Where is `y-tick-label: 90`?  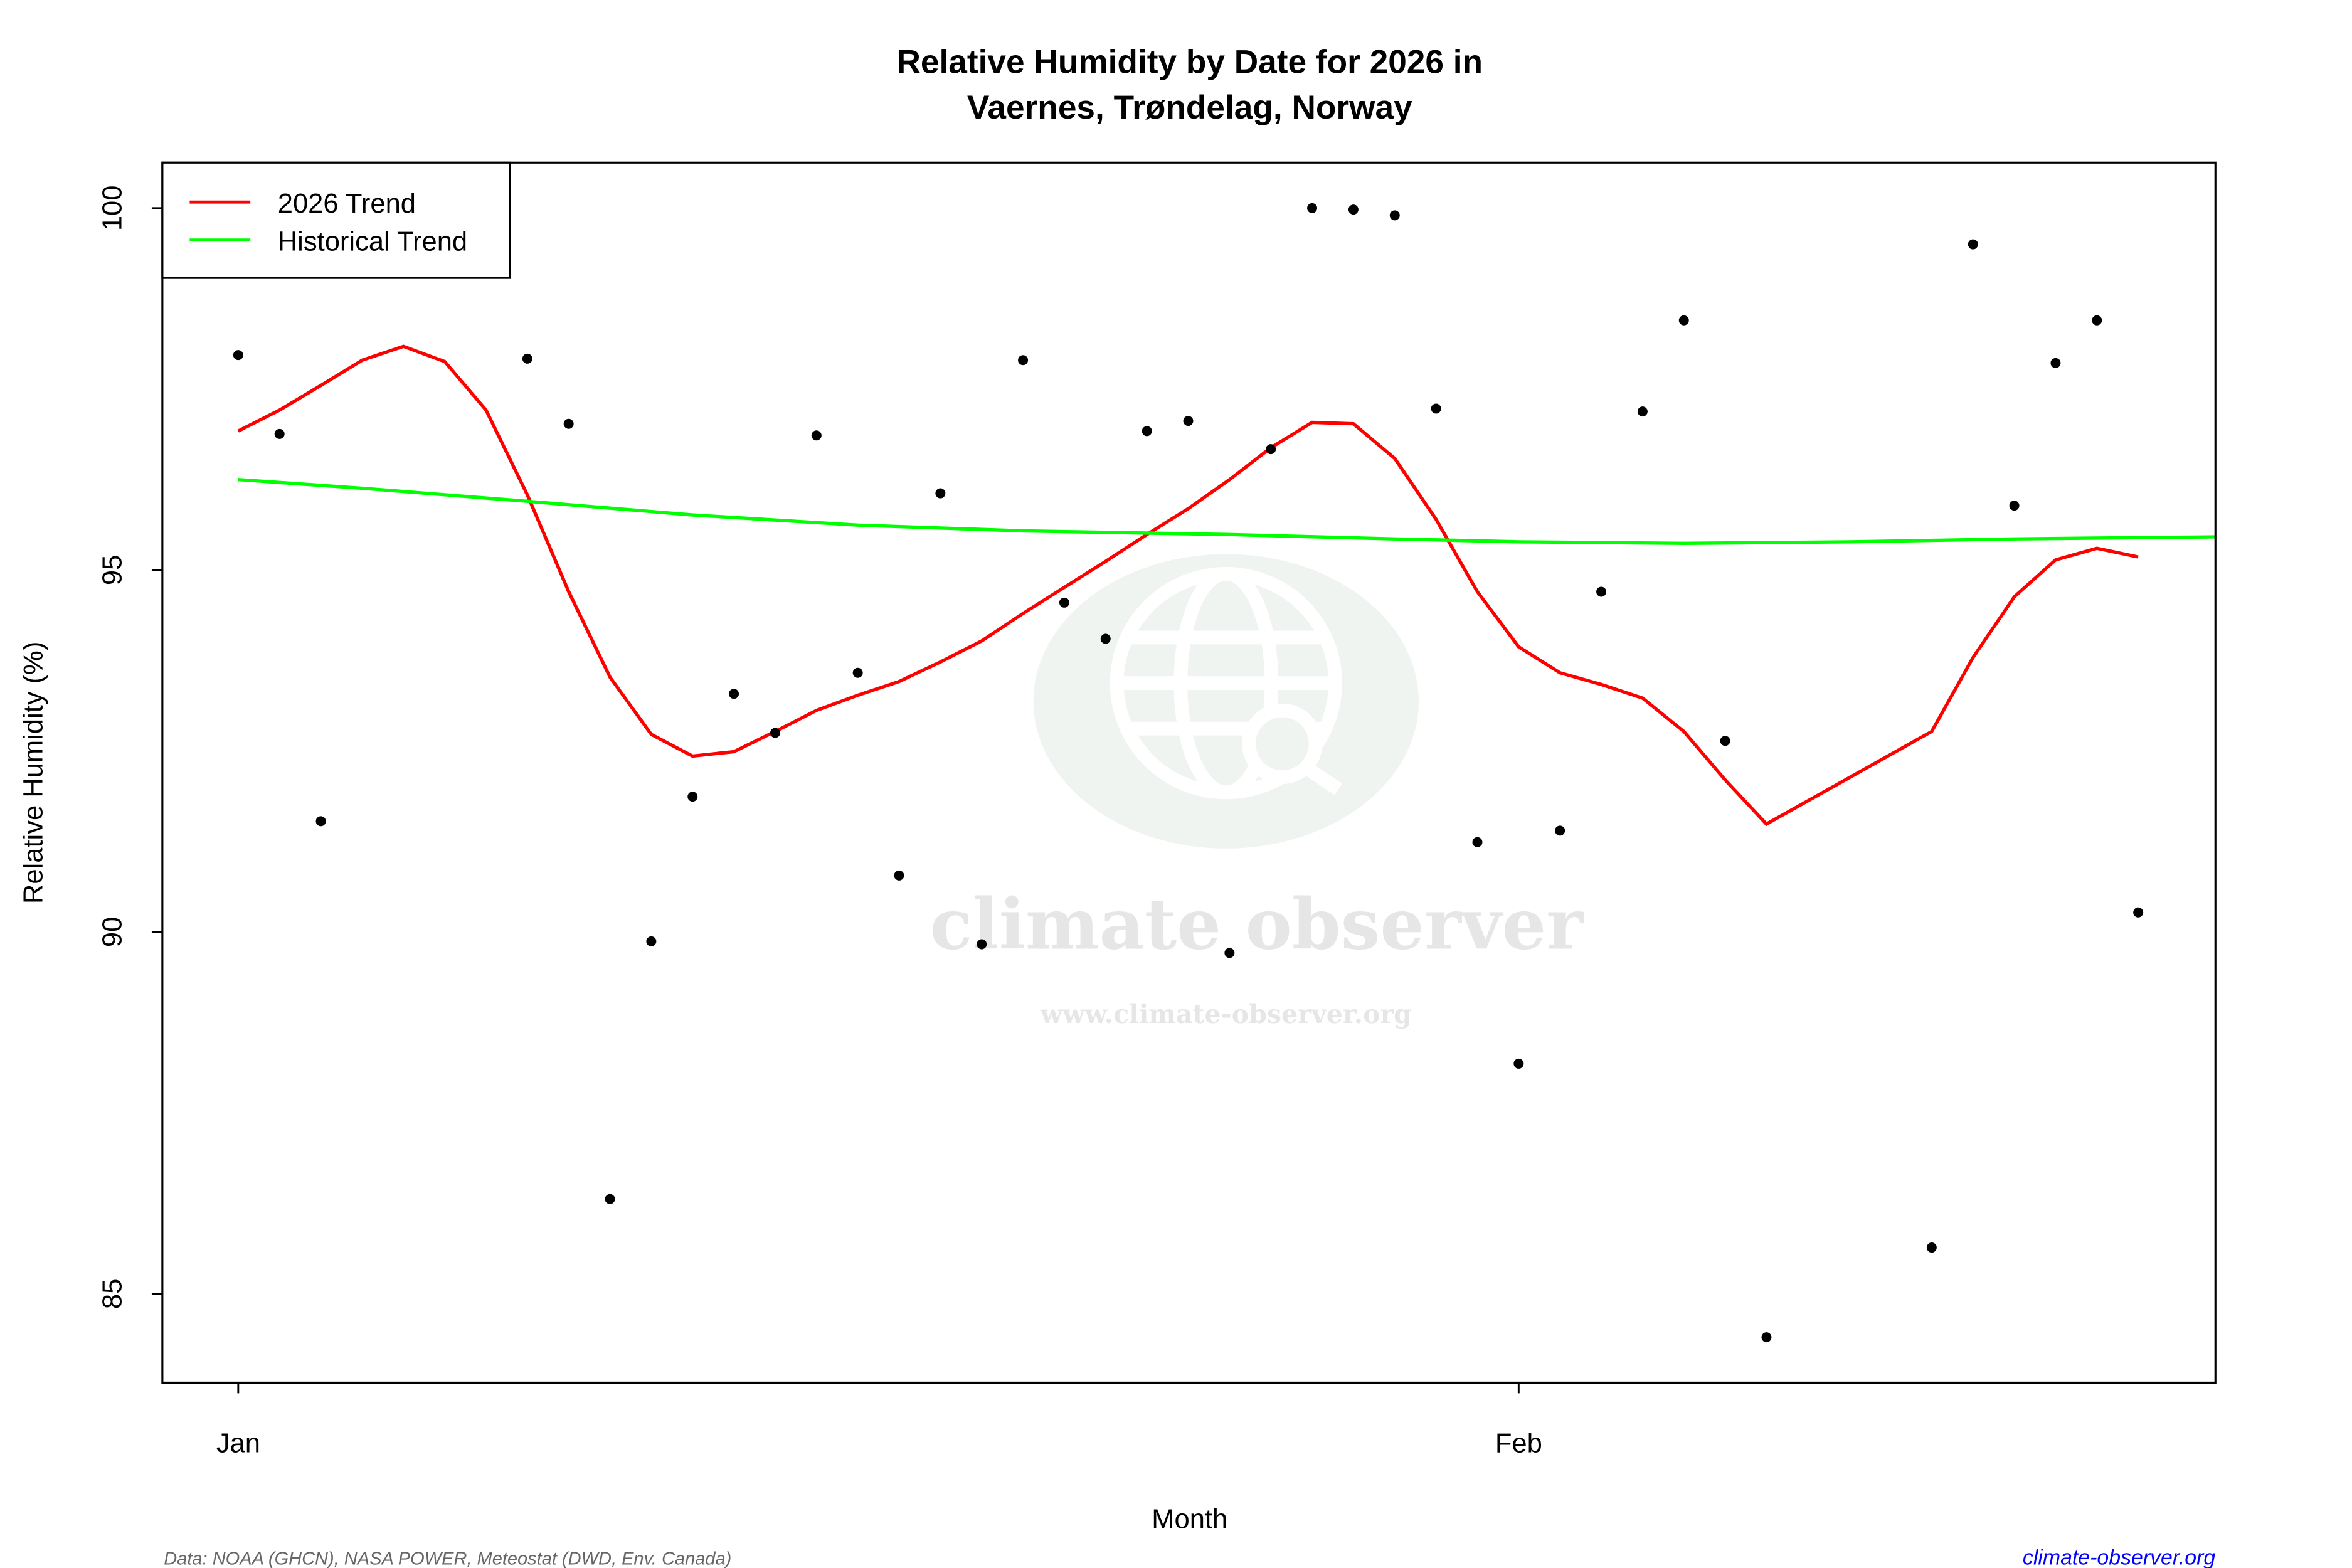 y-tick-label: 90 is located at coordinates (113, 932).